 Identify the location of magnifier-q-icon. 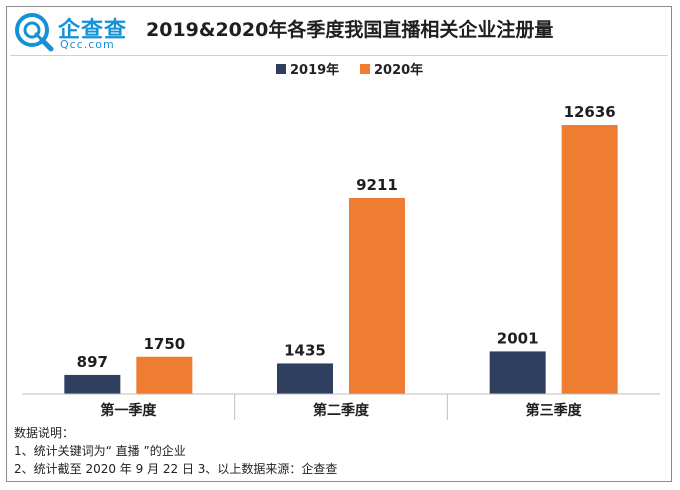
(34, 32).